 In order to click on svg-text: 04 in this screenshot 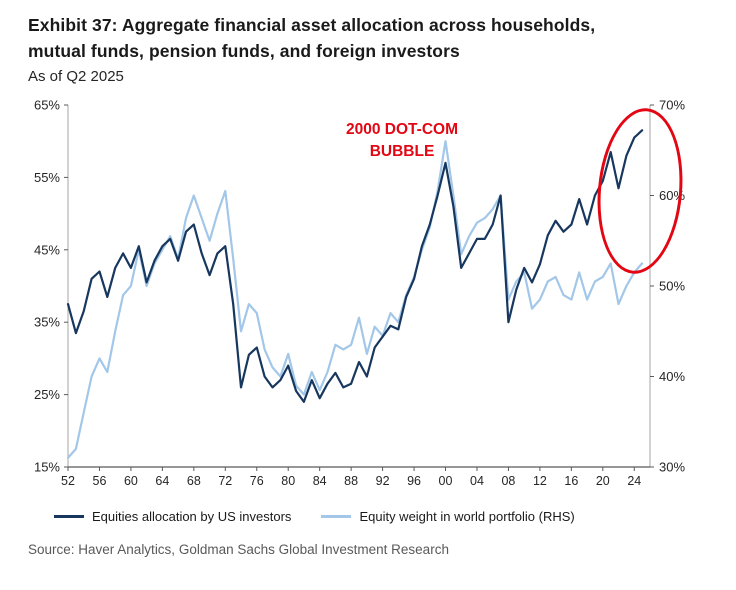, I will do `click(477, 481)`.